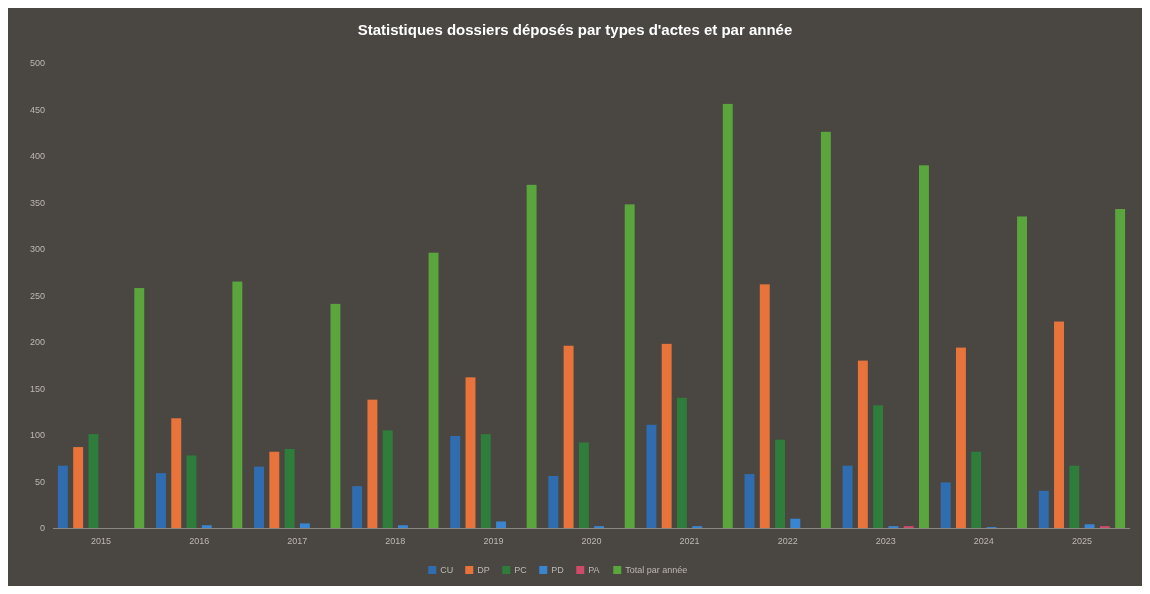  What do you see at coordinates (37, 435) in the screenshot?
I see `y-tick-label: 100` at bounding box center [37, 435].